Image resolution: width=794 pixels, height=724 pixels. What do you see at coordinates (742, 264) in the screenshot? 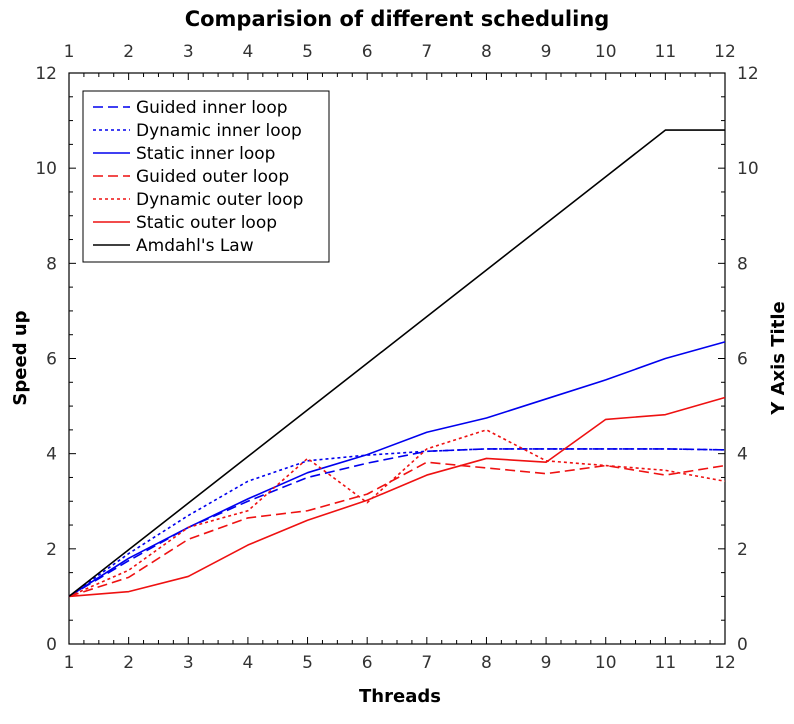
I see `y-tick-label-right: 8` at bounding box center [742, 264].